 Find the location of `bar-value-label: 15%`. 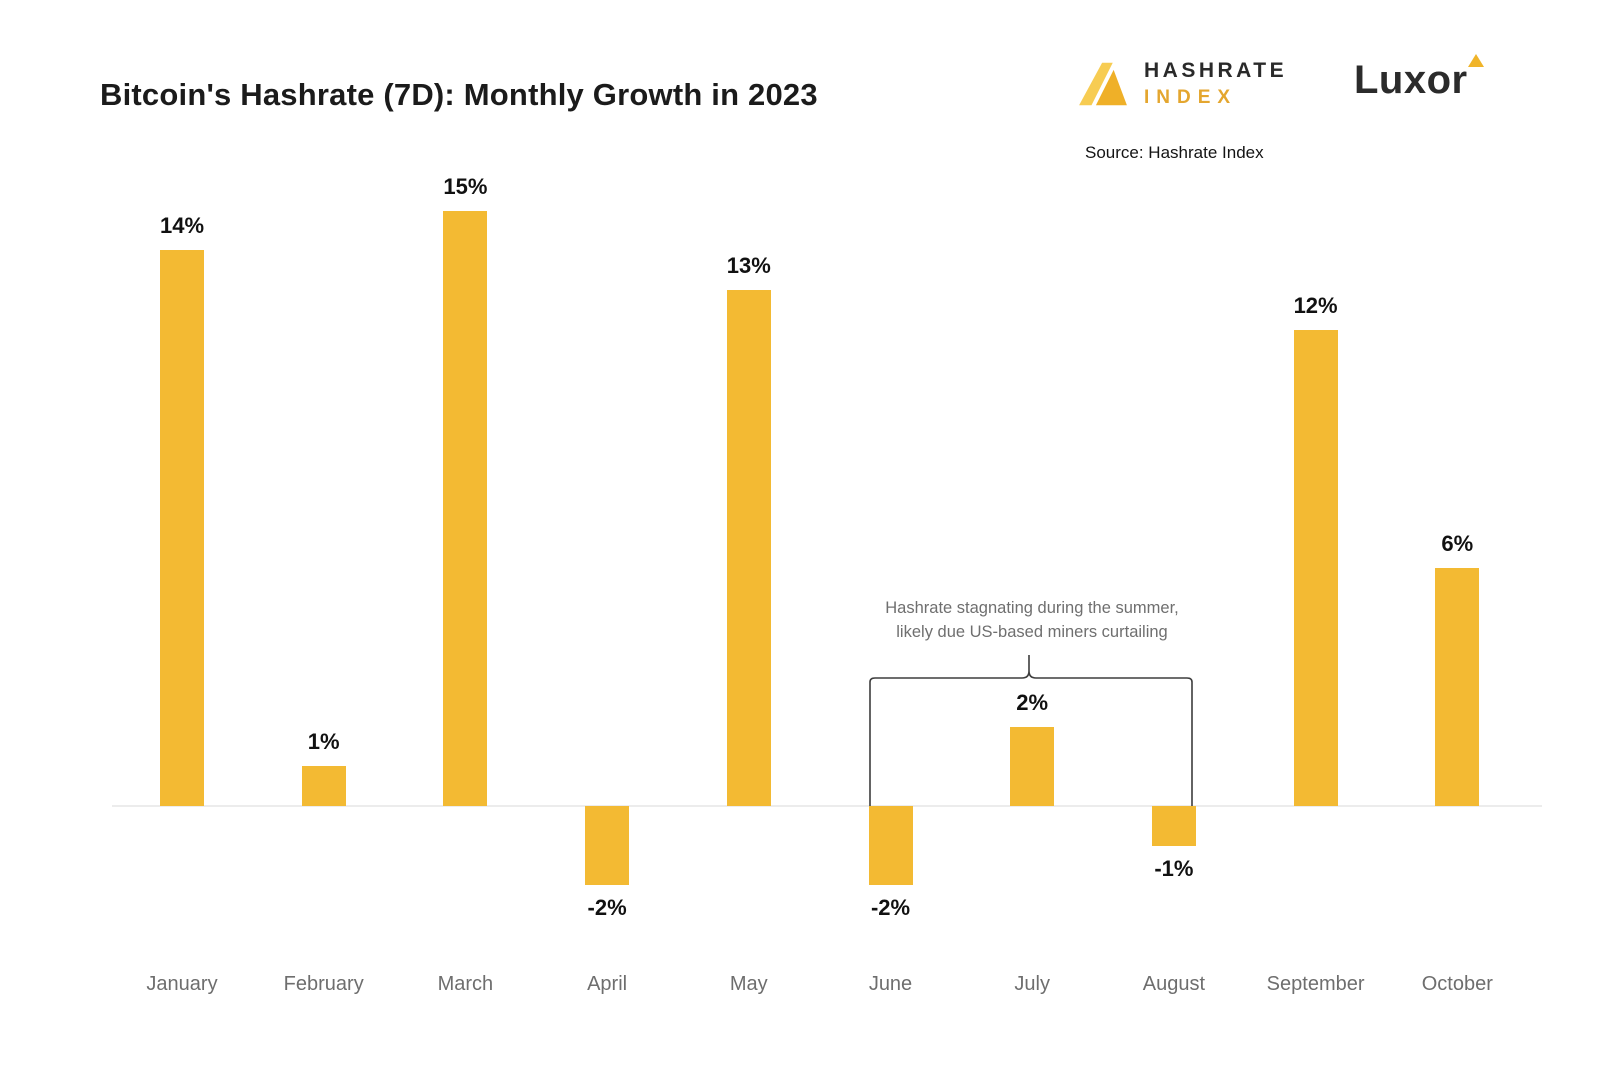

bar-value-label: 15% is located at coordinates (465, 186).